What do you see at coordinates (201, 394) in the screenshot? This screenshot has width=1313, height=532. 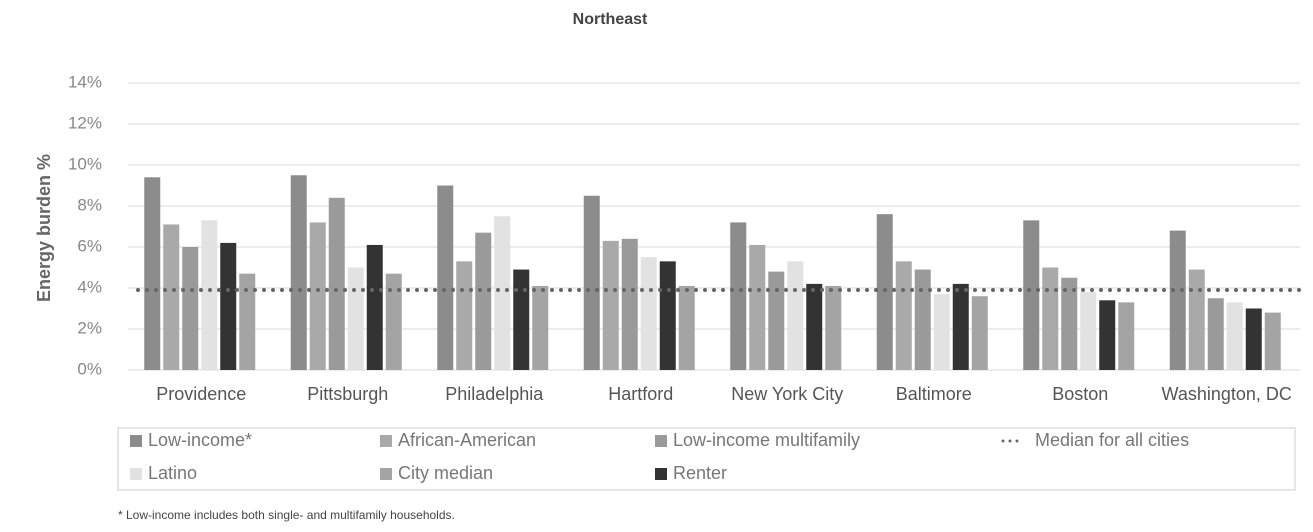 I see `x-tick-label: Providence` at bounding box center [201, 394].